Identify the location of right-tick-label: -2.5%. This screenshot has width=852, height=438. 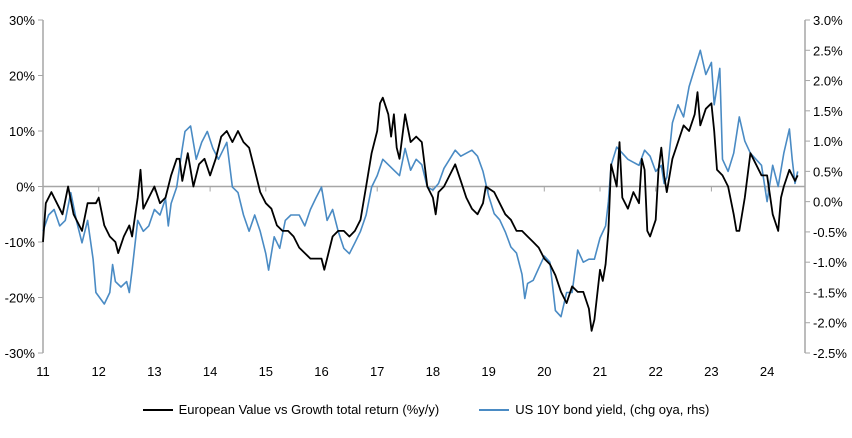
(830, 353).